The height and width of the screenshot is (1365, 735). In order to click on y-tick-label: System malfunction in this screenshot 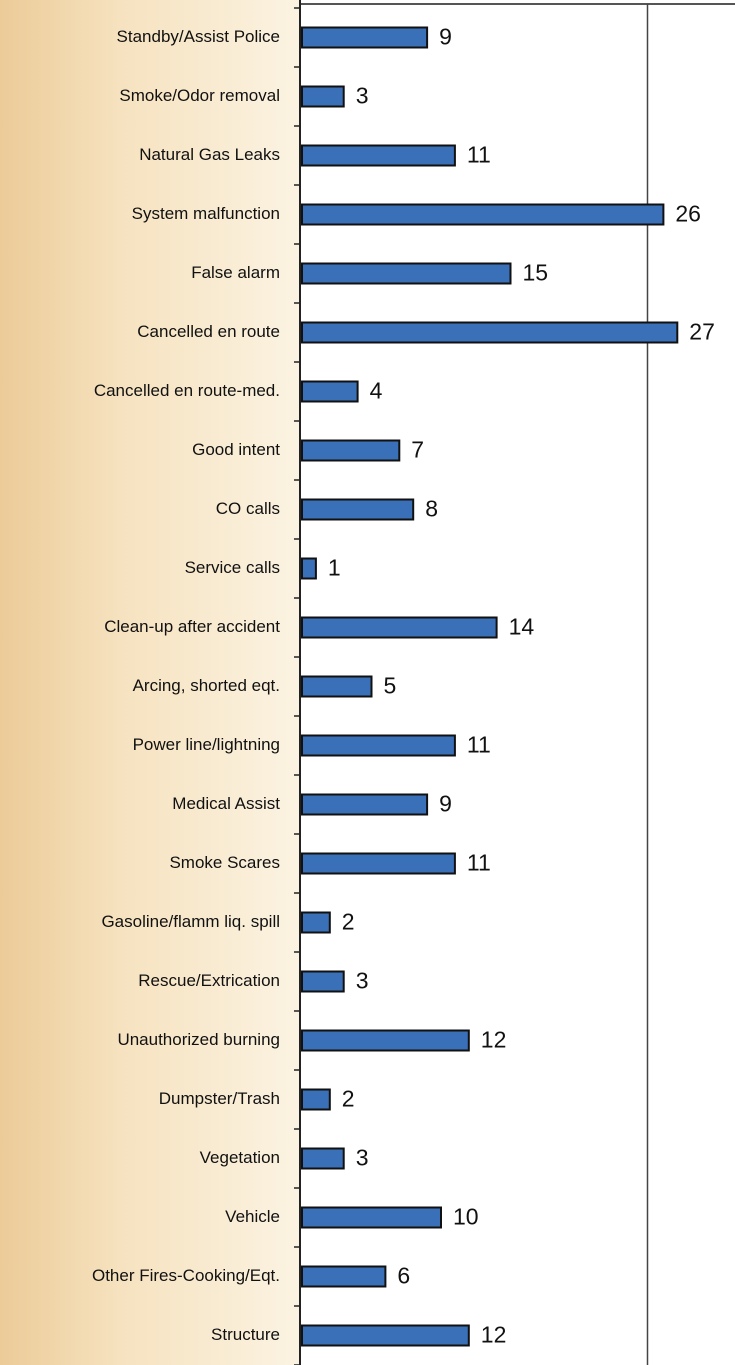, I will do `click(206, 213)`.